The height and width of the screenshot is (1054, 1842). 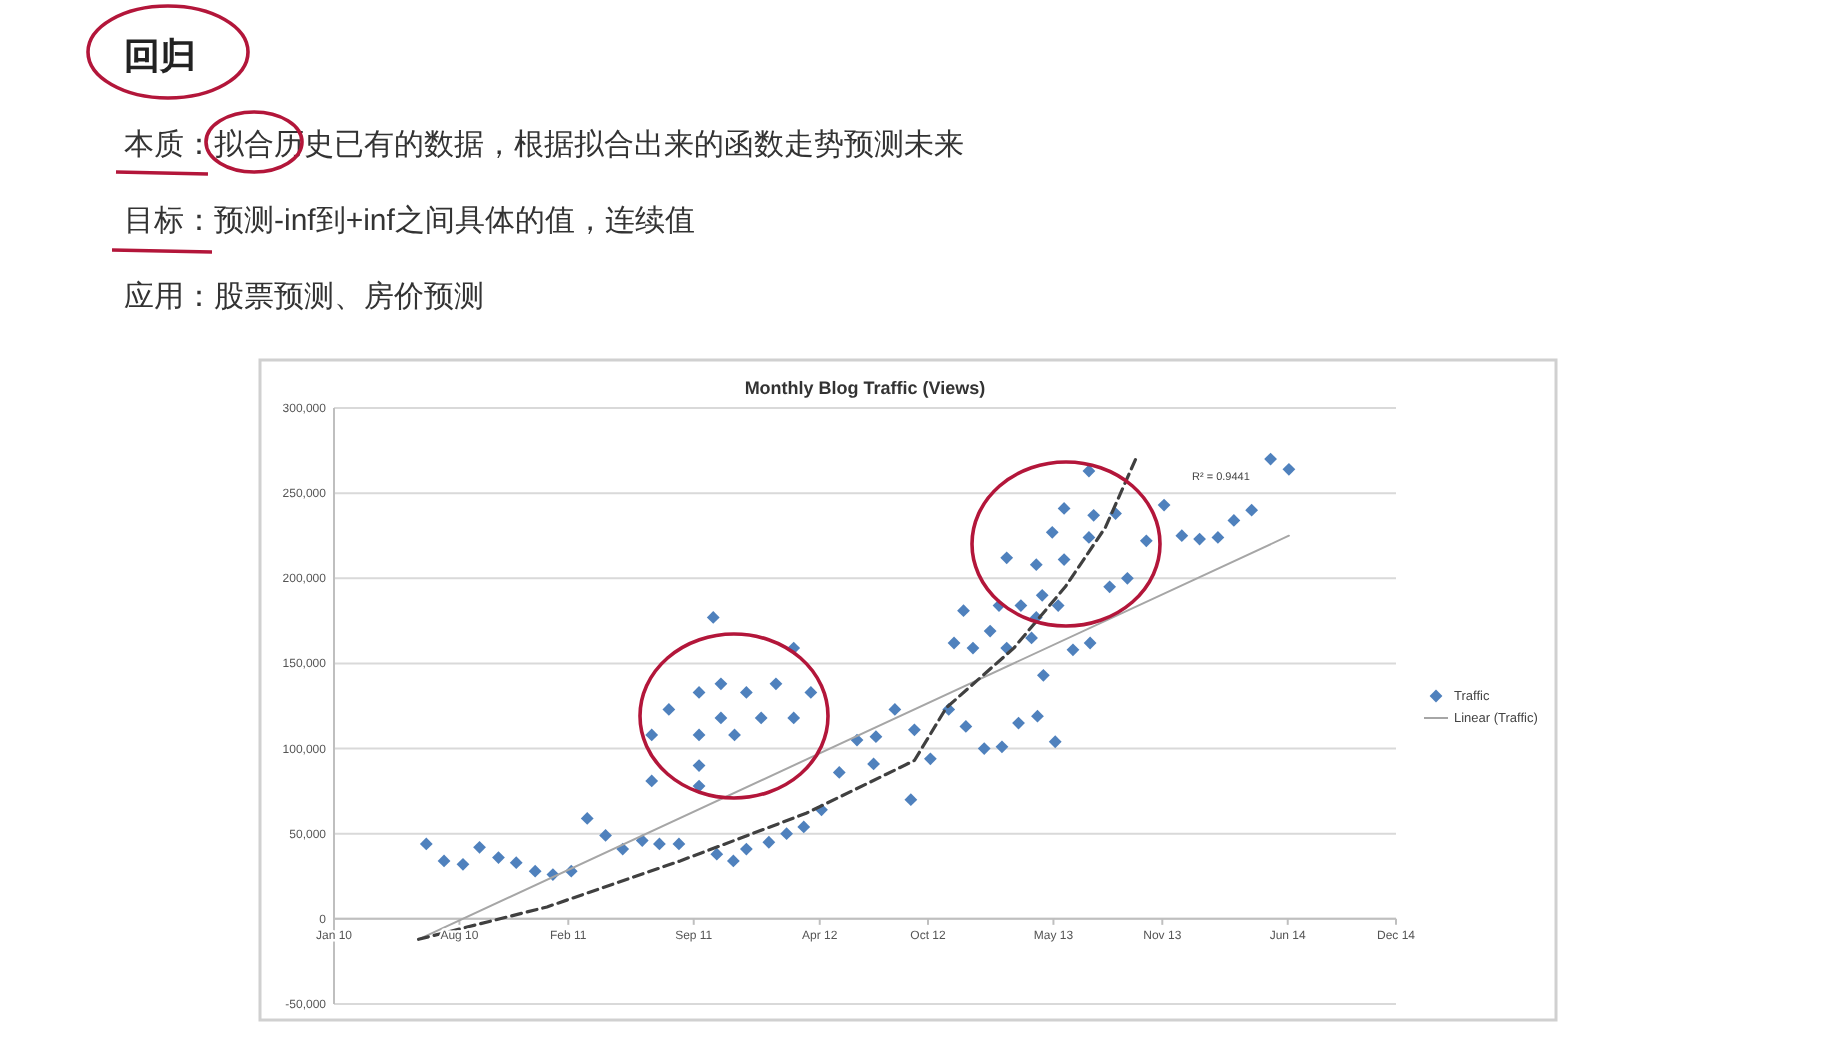 I want to click on text: 回归, so click(x=160, y=56).